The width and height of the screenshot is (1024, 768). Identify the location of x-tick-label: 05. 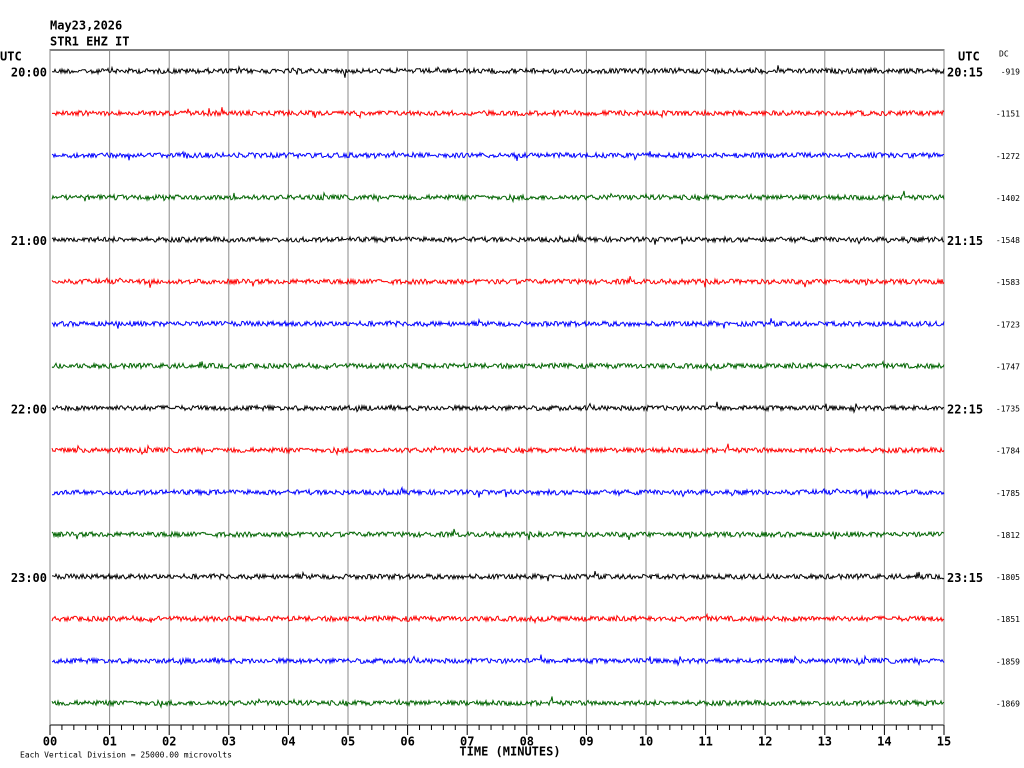
(348, 742).